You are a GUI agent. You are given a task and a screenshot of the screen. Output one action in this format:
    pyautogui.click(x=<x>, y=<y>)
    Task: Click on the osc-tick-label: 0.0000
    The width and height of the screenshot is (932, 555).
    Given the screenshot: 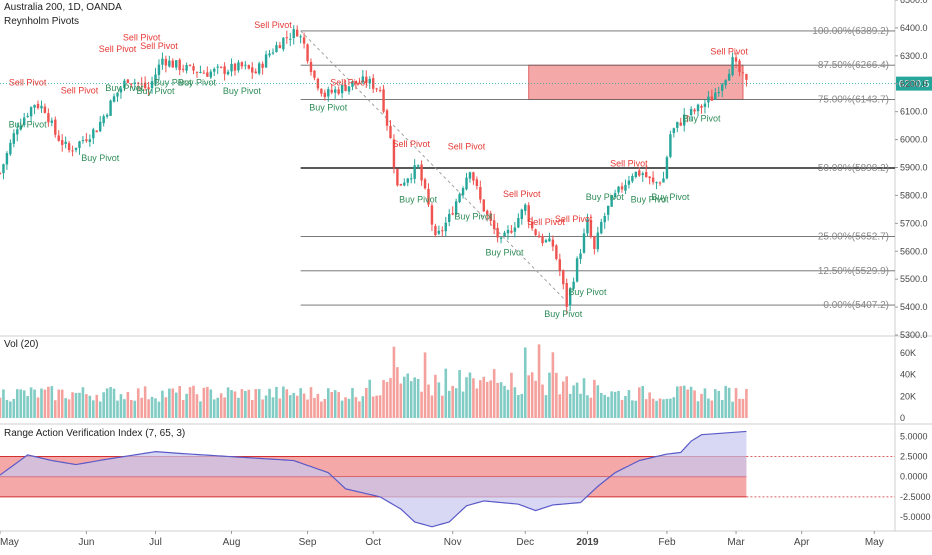 What is the action you would take?
    pyautogui.click(x=914, y=477)
    